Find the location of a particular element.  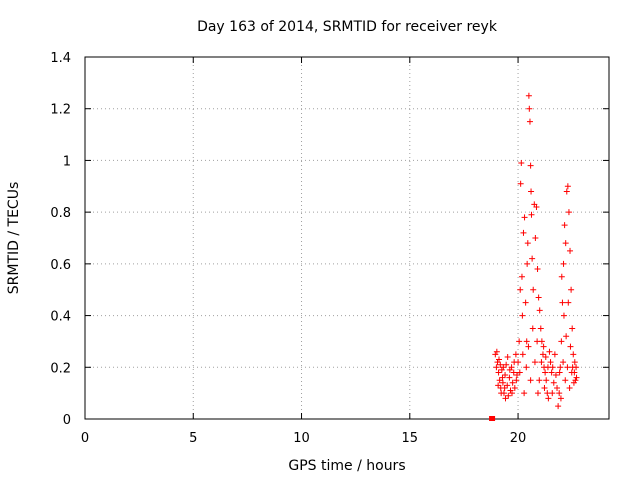

y-tick-label: 0.8 is located at coordinates (60, 213).